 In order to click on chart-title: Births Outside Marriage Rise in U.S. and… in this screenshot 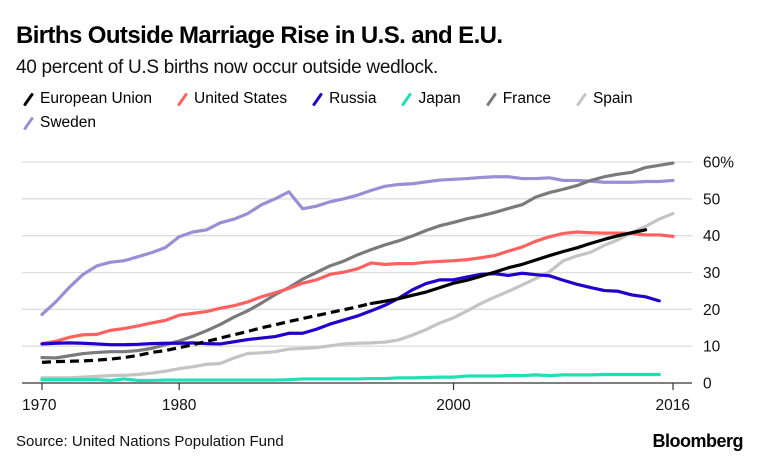, I will do `click(259, 35)`.